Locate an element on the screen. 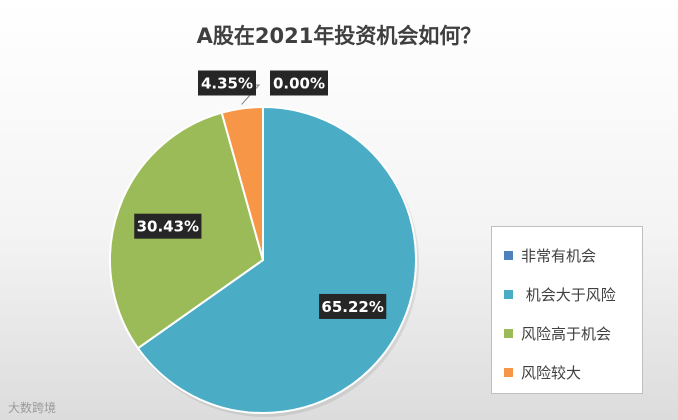 The height and width of the screenshot is (420, 678). legend-label: 风险较大 is located at coordinates (551, 373).